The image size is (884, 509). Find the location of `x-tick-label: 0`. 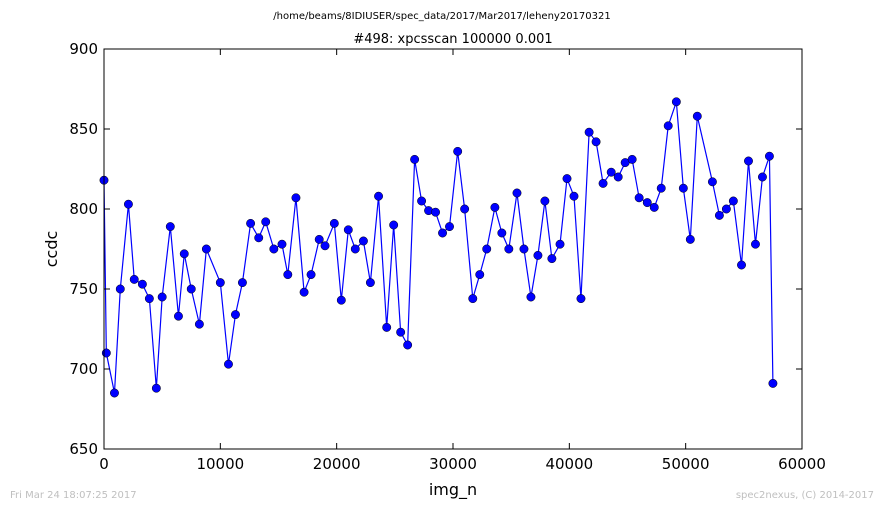

x-tick-label: 0 is located at coordinates (104, 464).